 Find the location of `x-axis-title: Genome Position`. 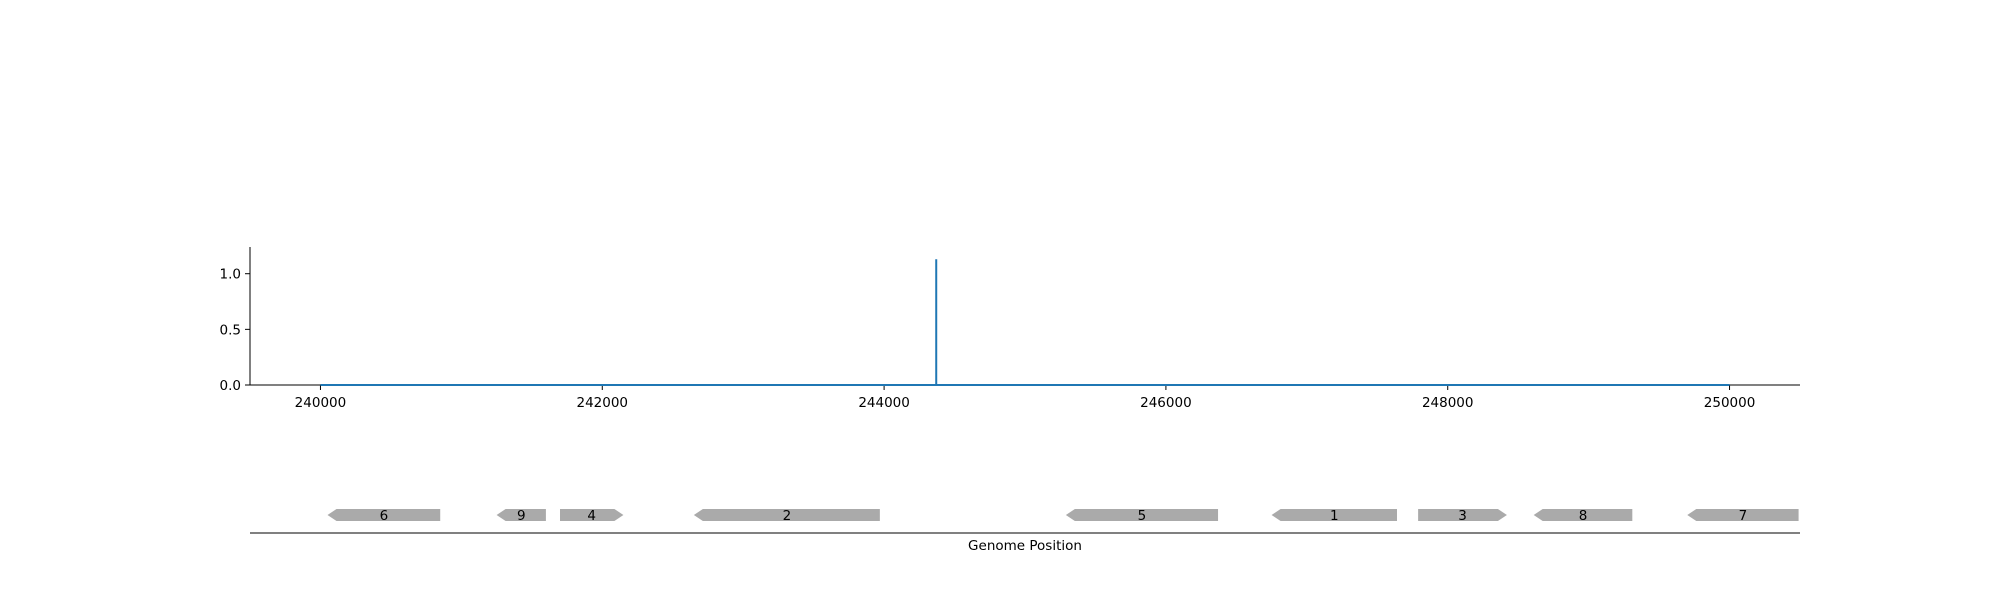

x-axis-title: Genome Position is located at coordinates (1025, 546).